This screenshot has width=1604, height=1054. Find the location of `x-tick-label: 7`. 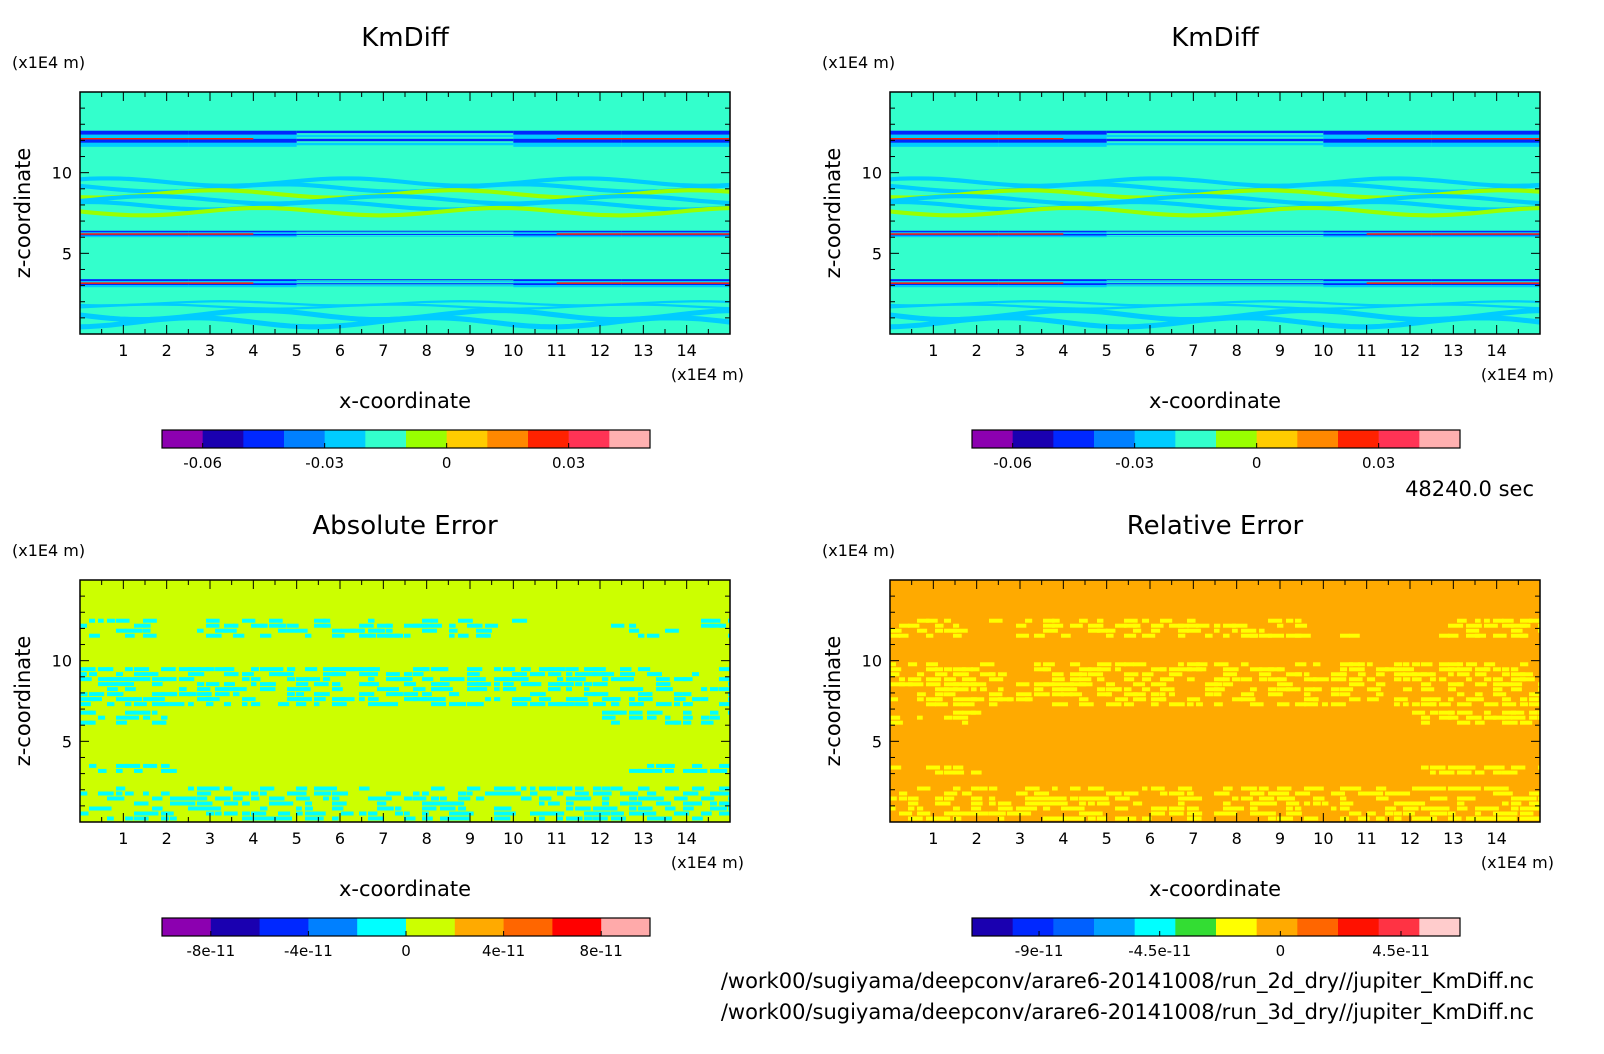

x-tick-label: 7 is located at coordinates (383, 350).